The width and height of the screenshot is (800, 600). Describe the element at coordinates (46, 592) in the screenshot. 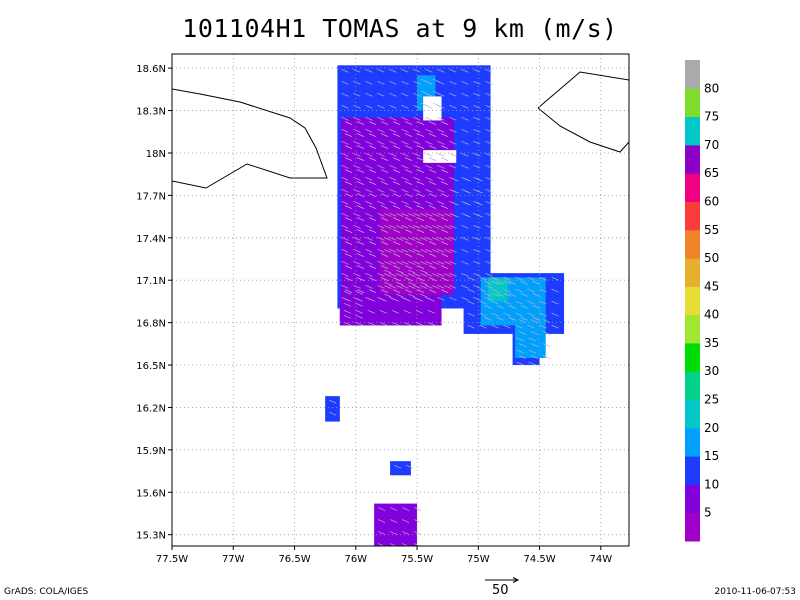

I see `grads-credit: GrADS: COLA/IGES` at that location.